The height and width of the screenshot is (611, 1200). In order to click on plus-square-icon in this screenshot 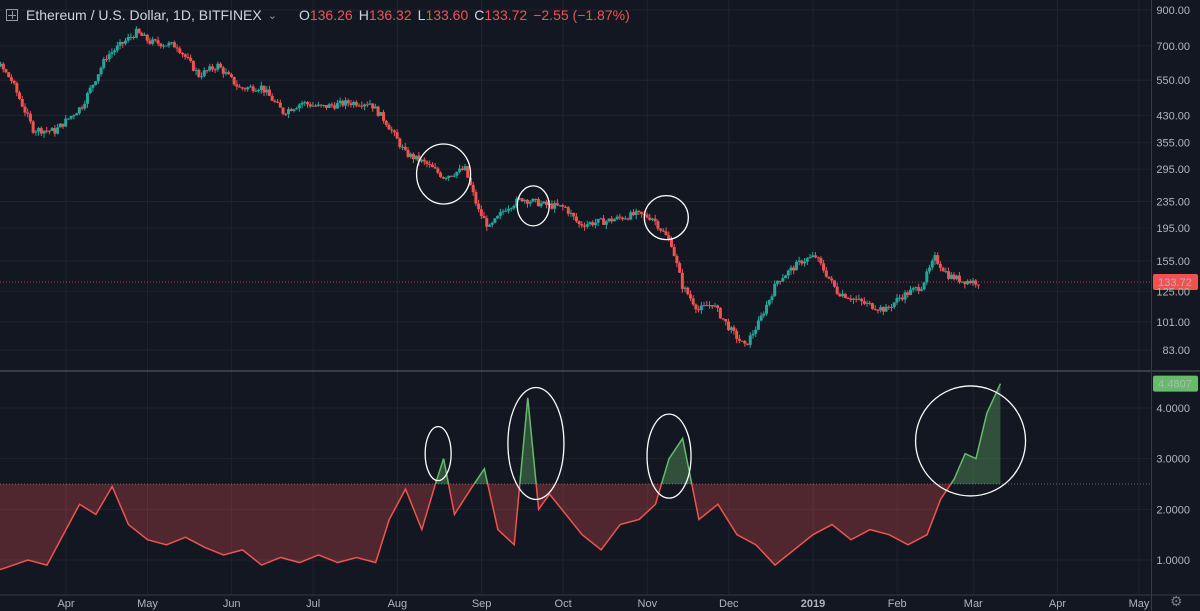, I will do `click(12, 15)`.